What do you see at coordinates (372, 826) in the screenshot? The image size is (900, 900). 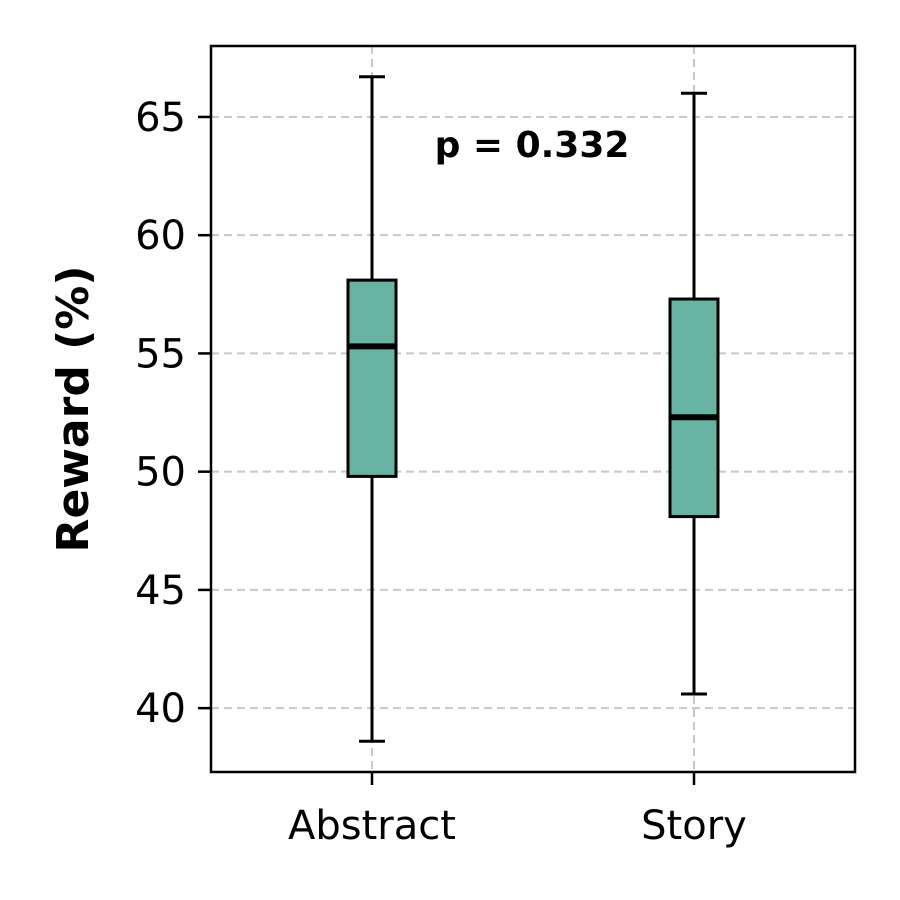 I see `x-tick-label: Abstract` at bounding box center [372, 826].